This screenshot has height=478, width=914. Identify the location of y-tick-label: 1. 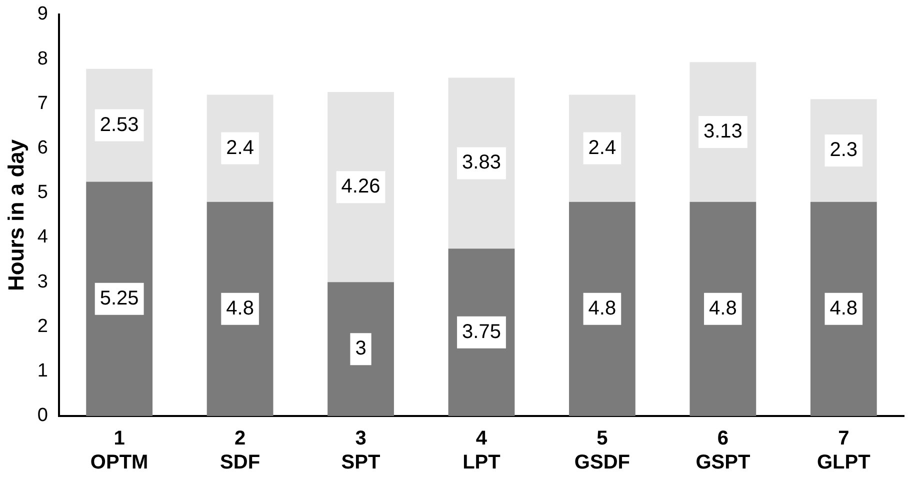
(42, 371).